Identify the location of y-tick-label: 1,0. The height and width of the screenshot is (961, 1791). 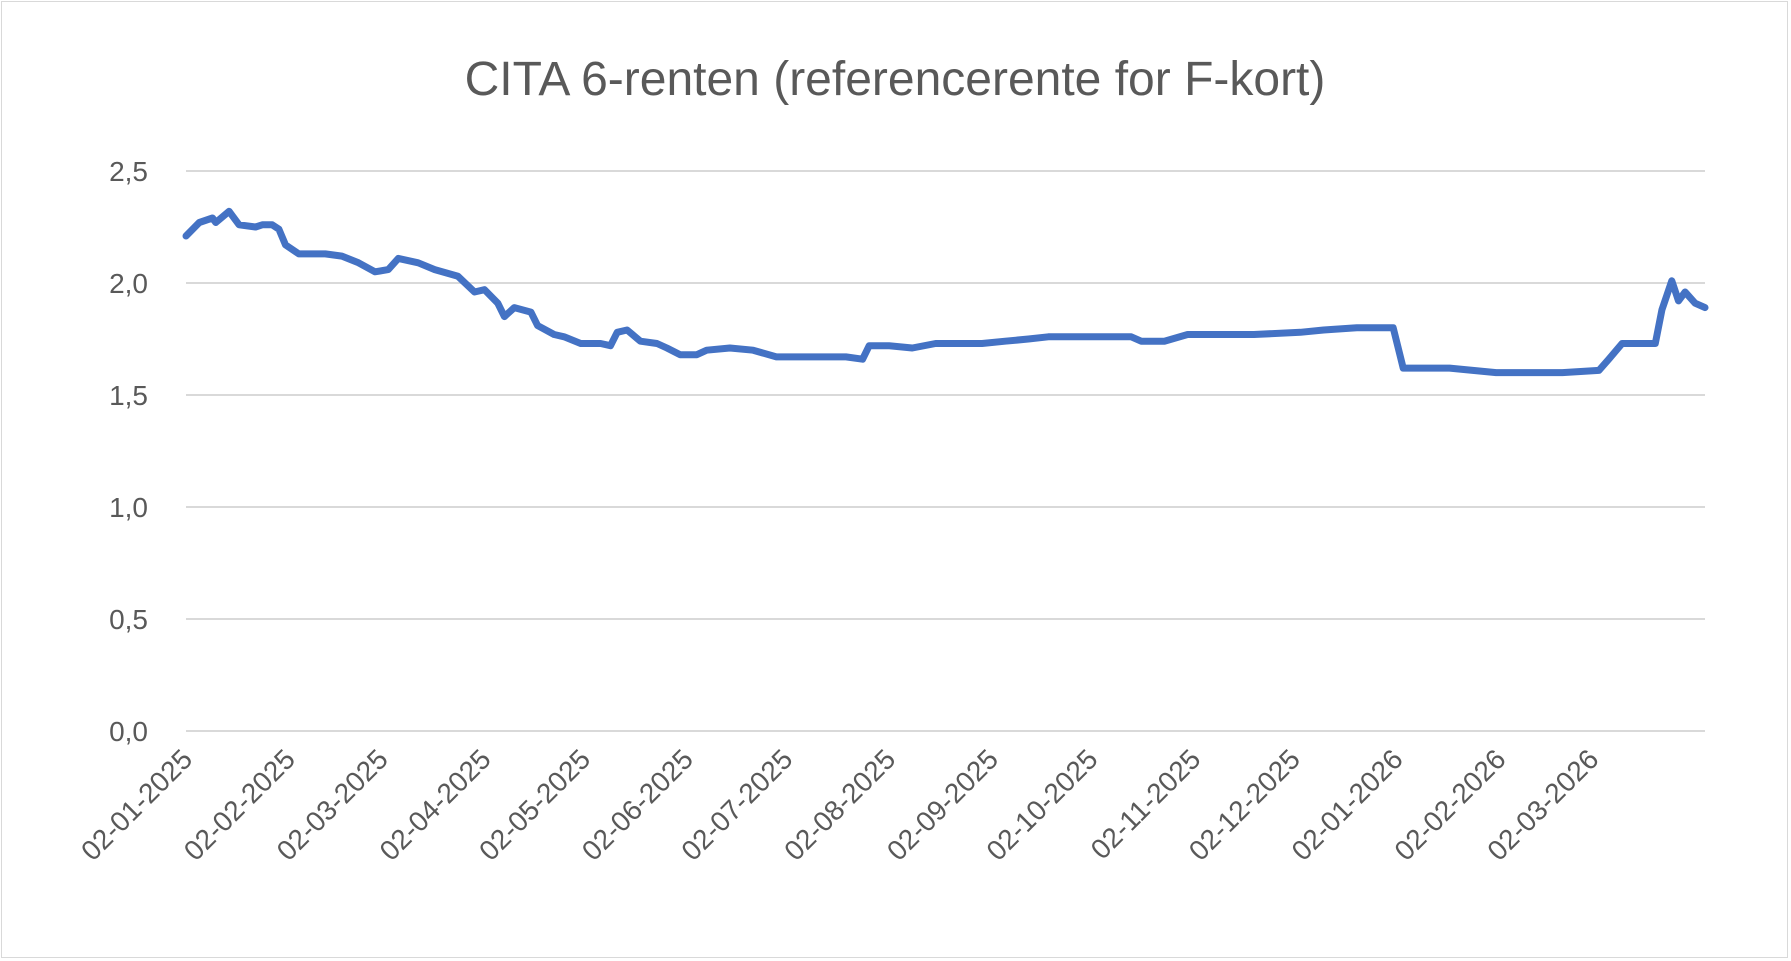
(128, 507).